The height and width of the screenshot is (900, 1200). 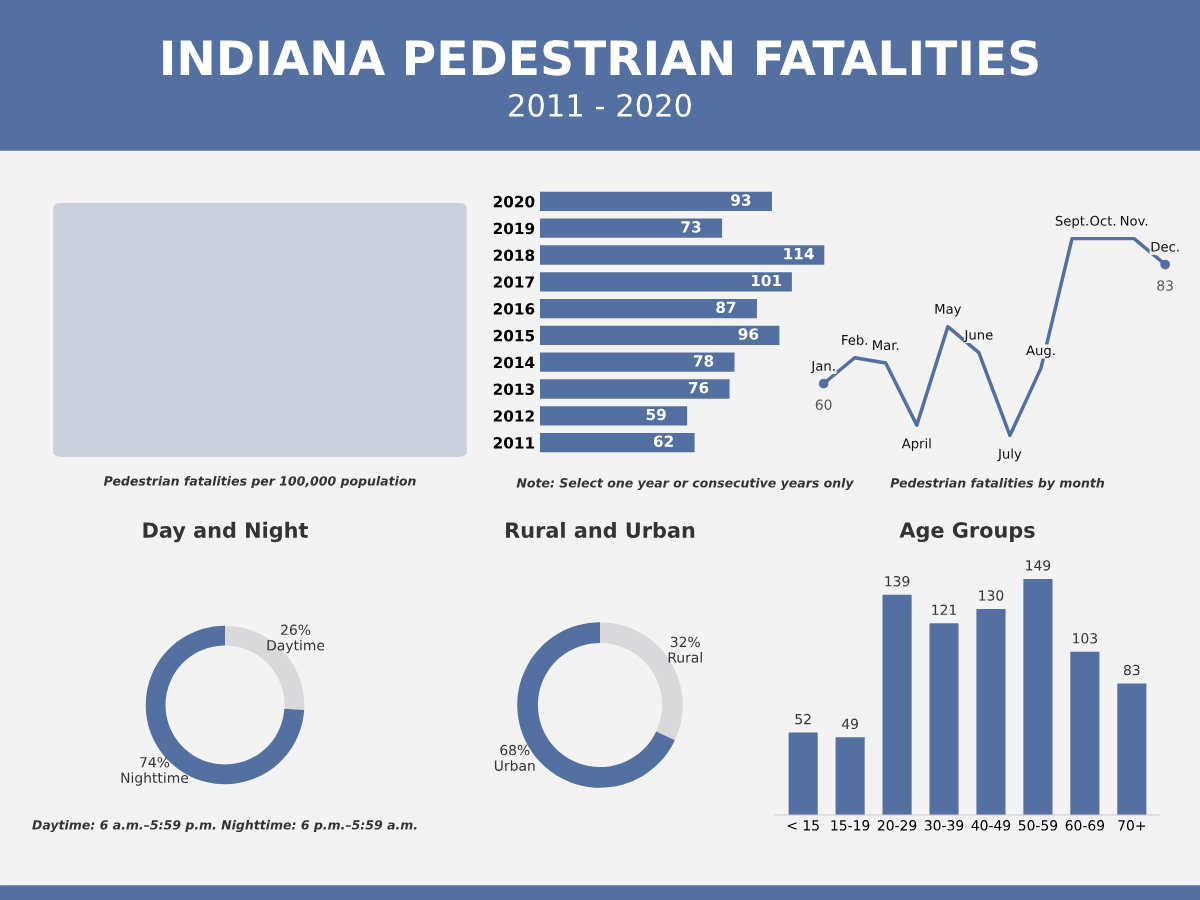 I want to click on chart-title: Day and Night, so click(x=225, y=532).